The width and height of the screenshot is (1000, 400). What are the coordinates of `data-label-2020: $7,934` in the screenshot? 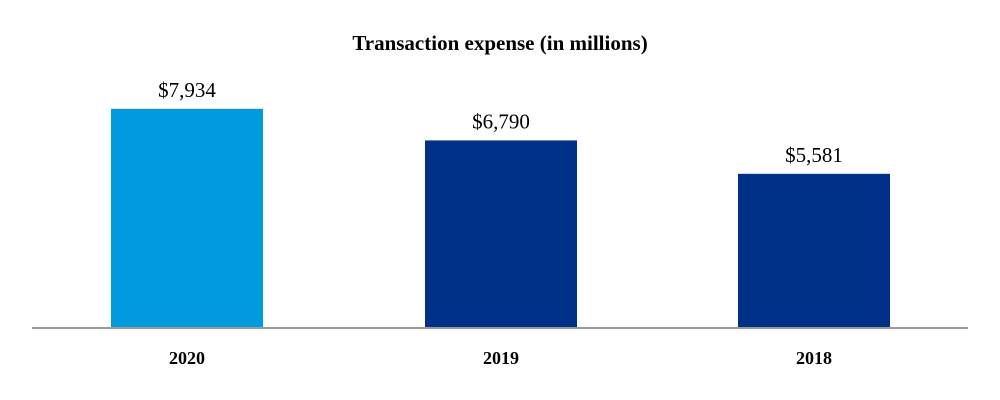 It's located at (187, 90).